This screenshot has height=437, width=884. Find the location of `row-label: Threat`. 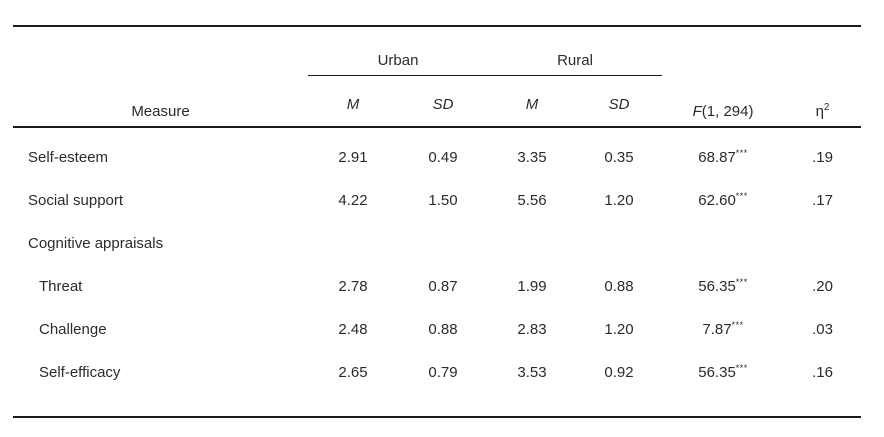

row-label: Threat is located at coordinates (61, 286).